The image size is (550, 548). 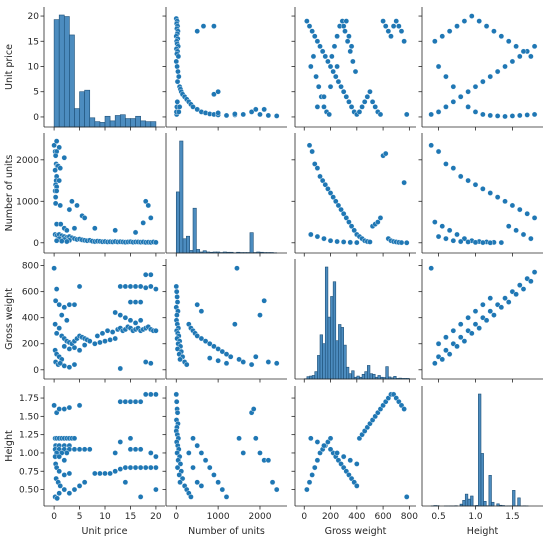 I want to click on y-axis-label-number-of-units: Number of units, so click(x=9, y=193).